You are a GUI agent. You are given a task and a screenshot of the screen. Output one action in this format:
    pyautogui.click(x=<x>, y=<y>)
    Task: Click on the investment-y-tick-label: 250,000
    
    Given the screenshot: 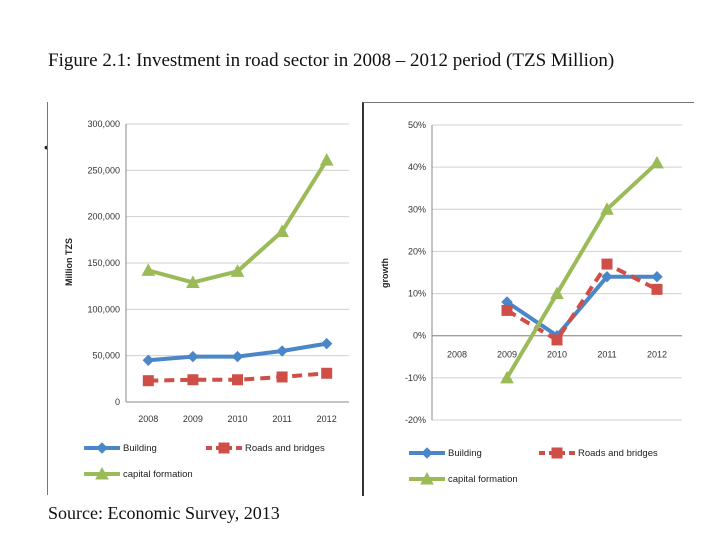 What is the action you would take?
    pyautogui.click(x=103, y=170)
    